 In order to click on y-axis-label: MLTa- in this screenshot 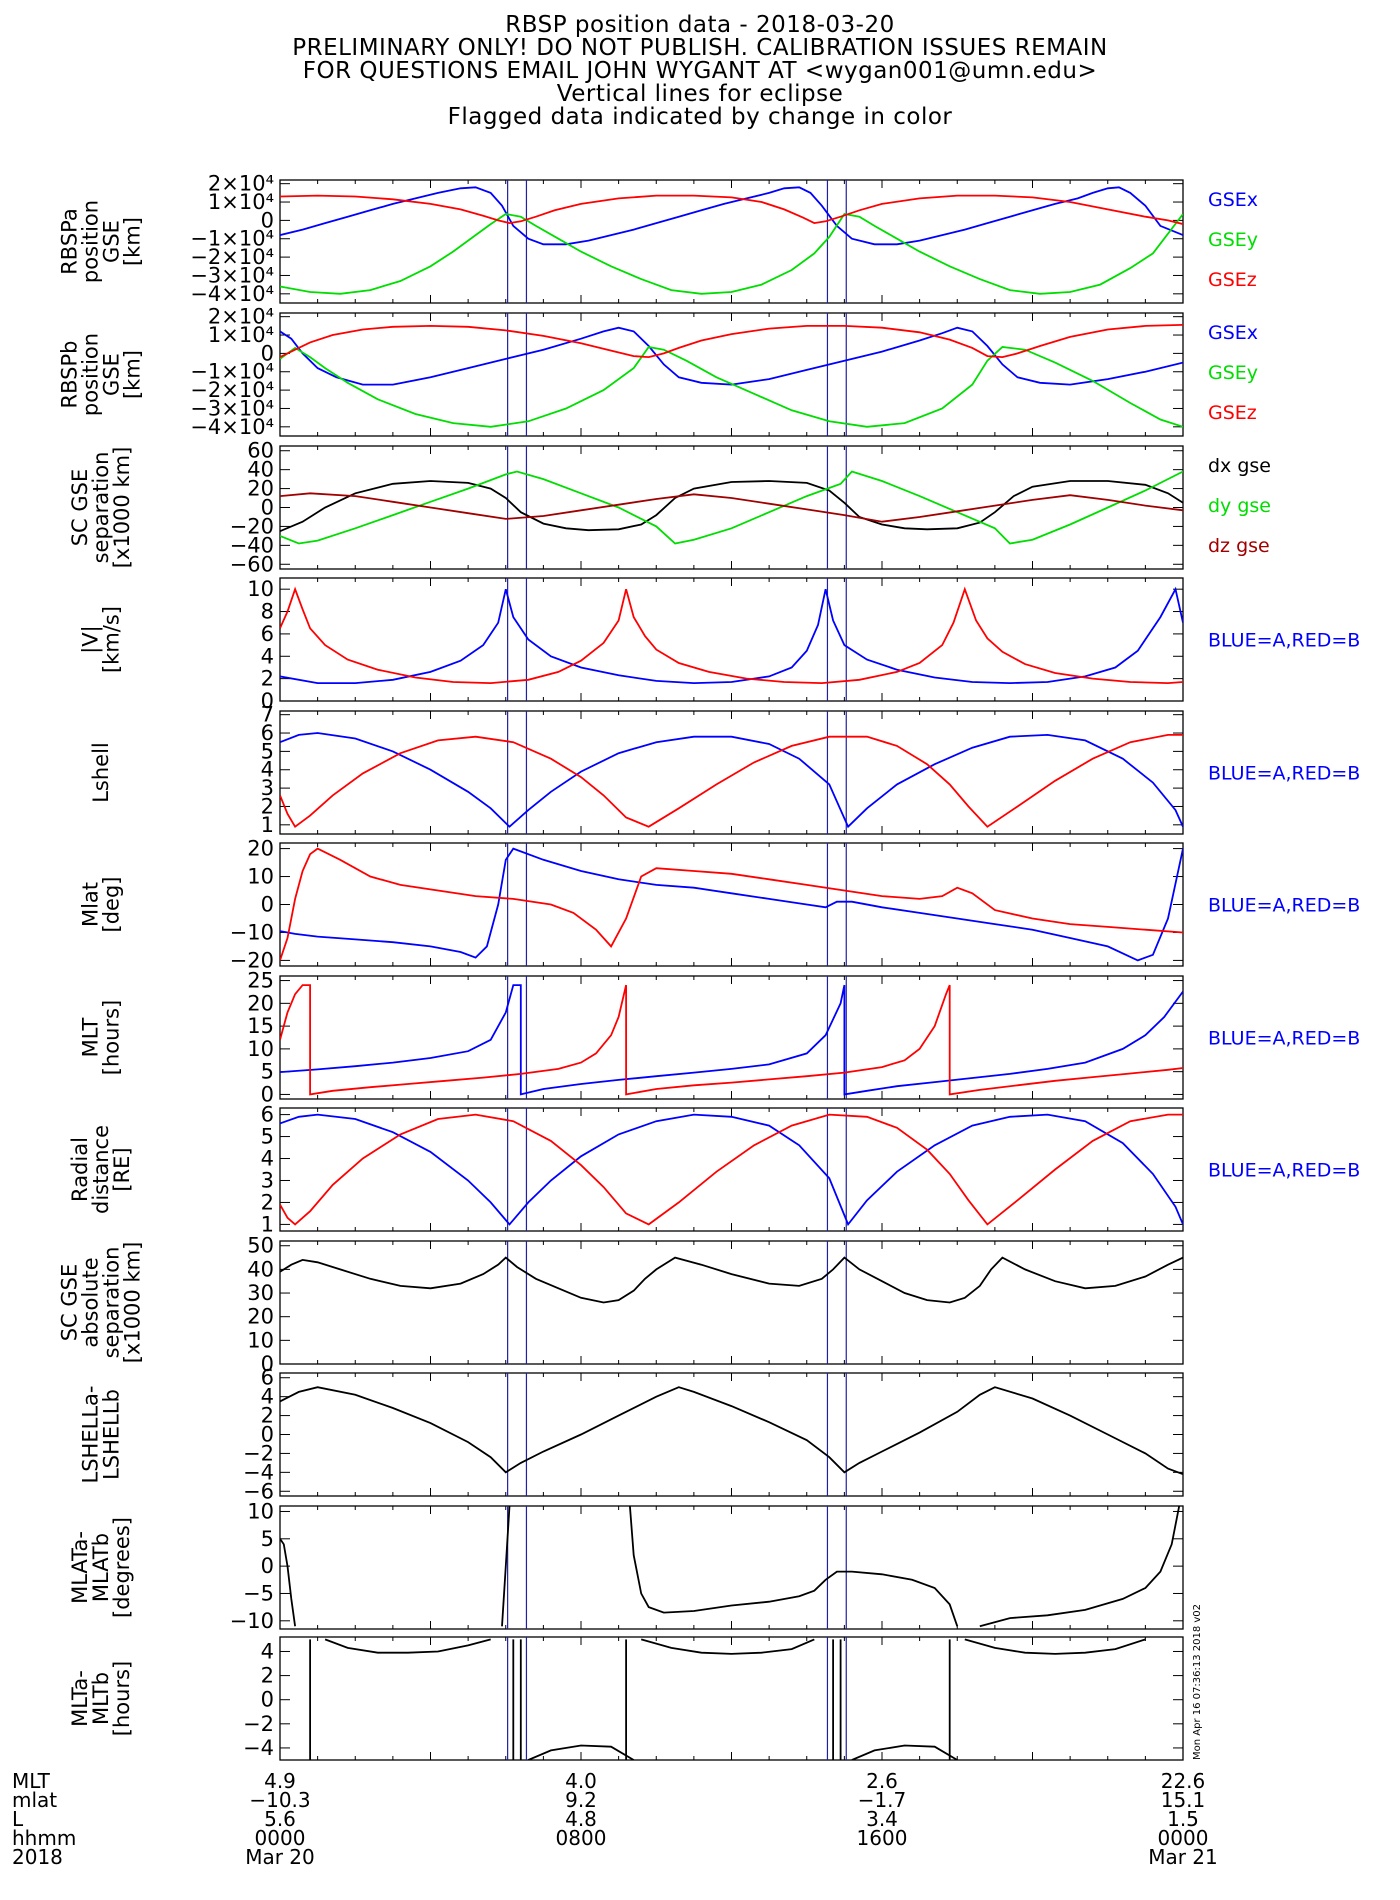, I will do `click(80, 1698)`.